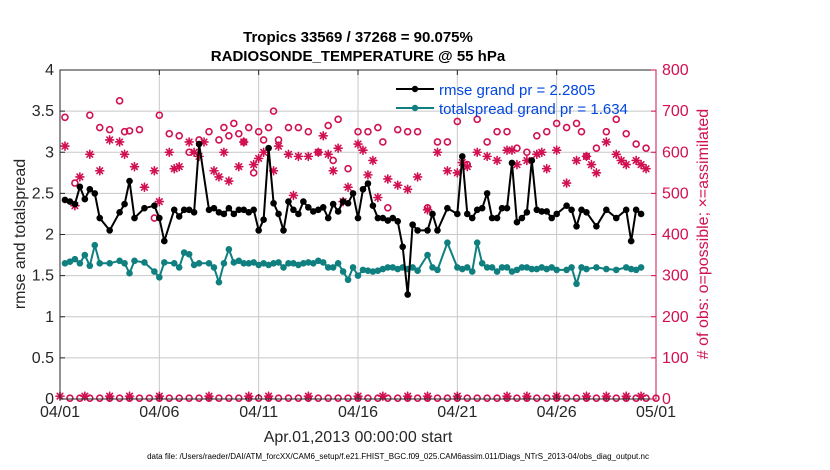 The image size is (830, 470). I want to click on y2-tick-label: 600, so click(675, 152).